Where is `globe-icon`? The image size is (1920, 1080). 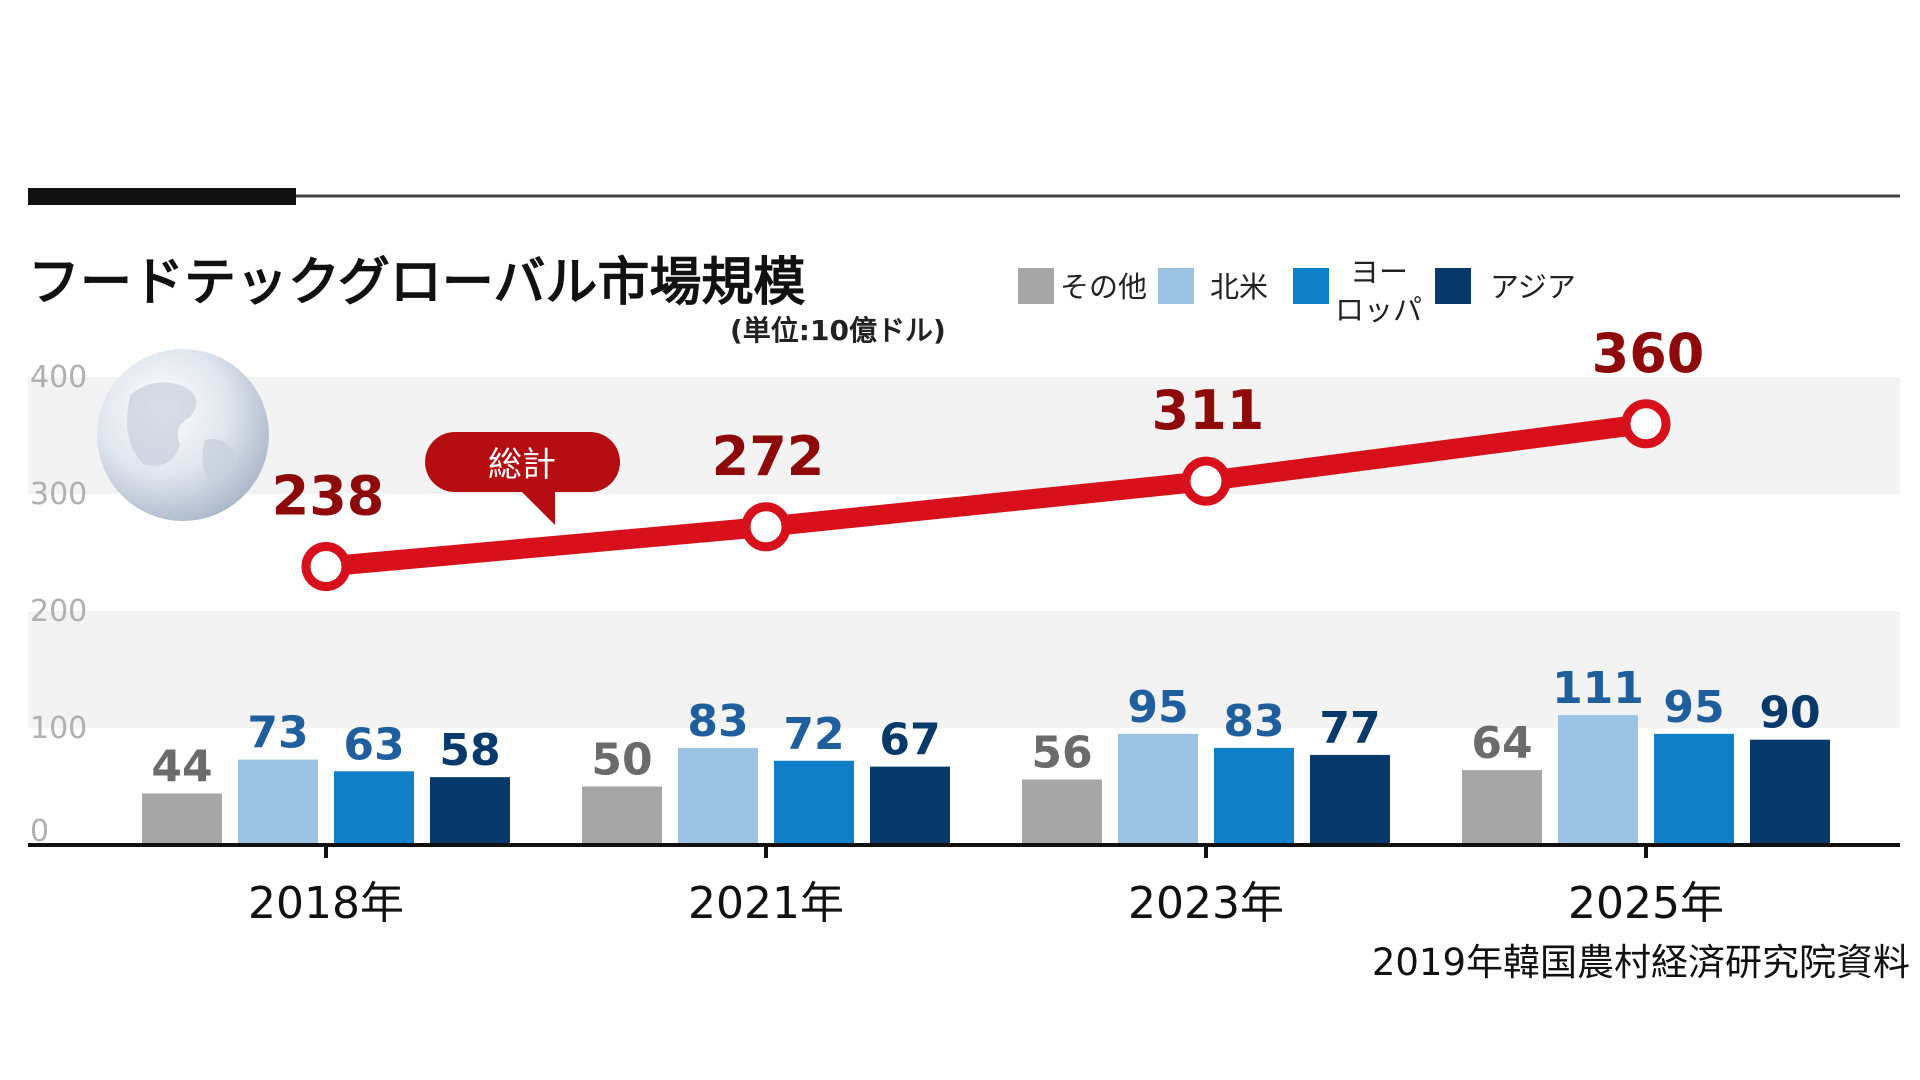 globe-icon is located at coordinates (183, 435).